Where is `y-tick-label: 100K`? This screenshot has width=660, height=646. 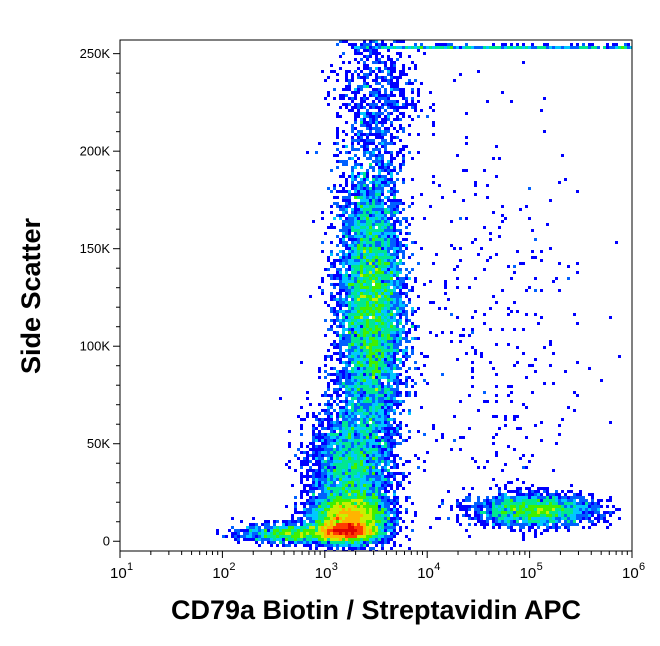 y-tick-label: 100K is located at coordinates (95, 346).